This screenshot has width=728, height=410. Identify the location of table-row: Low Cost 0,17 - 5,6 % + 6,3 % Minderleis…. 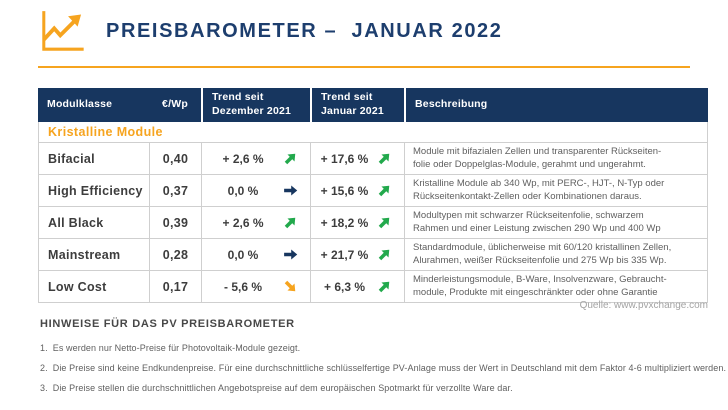
(373, 287).